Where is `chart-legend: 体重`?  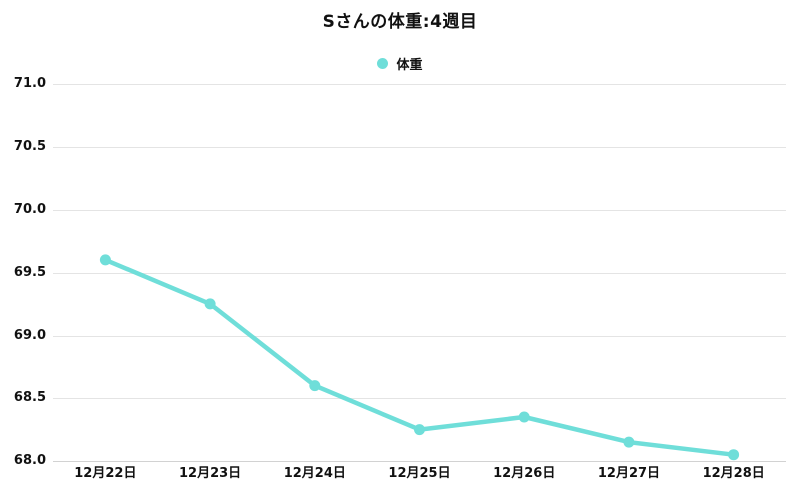
chart-legend: 体重 is located at coordinates (400, 63).